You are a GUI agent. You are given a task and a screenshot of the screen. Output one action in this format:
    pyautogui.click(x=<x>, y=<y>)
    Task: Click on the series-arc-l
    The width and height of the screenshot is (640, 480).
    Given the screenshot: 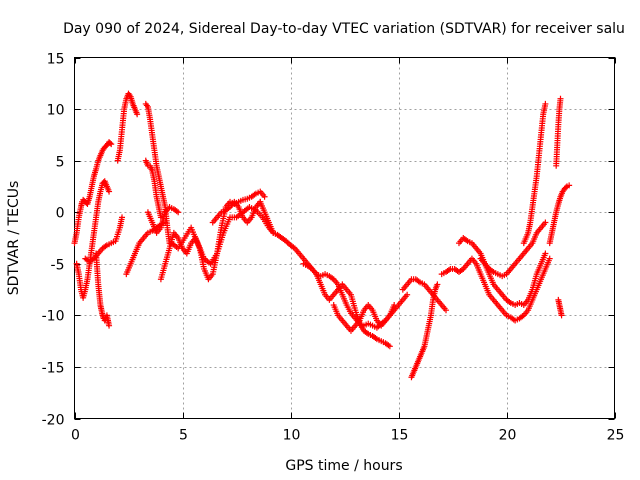 What is the action you would take?
    pyautogui.click(x=236, y=212)
    